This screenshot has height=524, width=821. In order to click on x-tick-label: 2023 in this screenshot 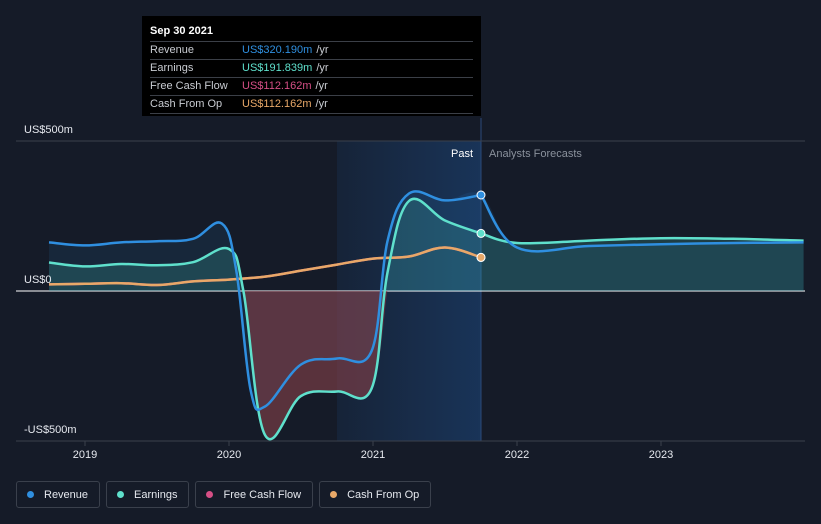, I will do `click(661, 455)`.